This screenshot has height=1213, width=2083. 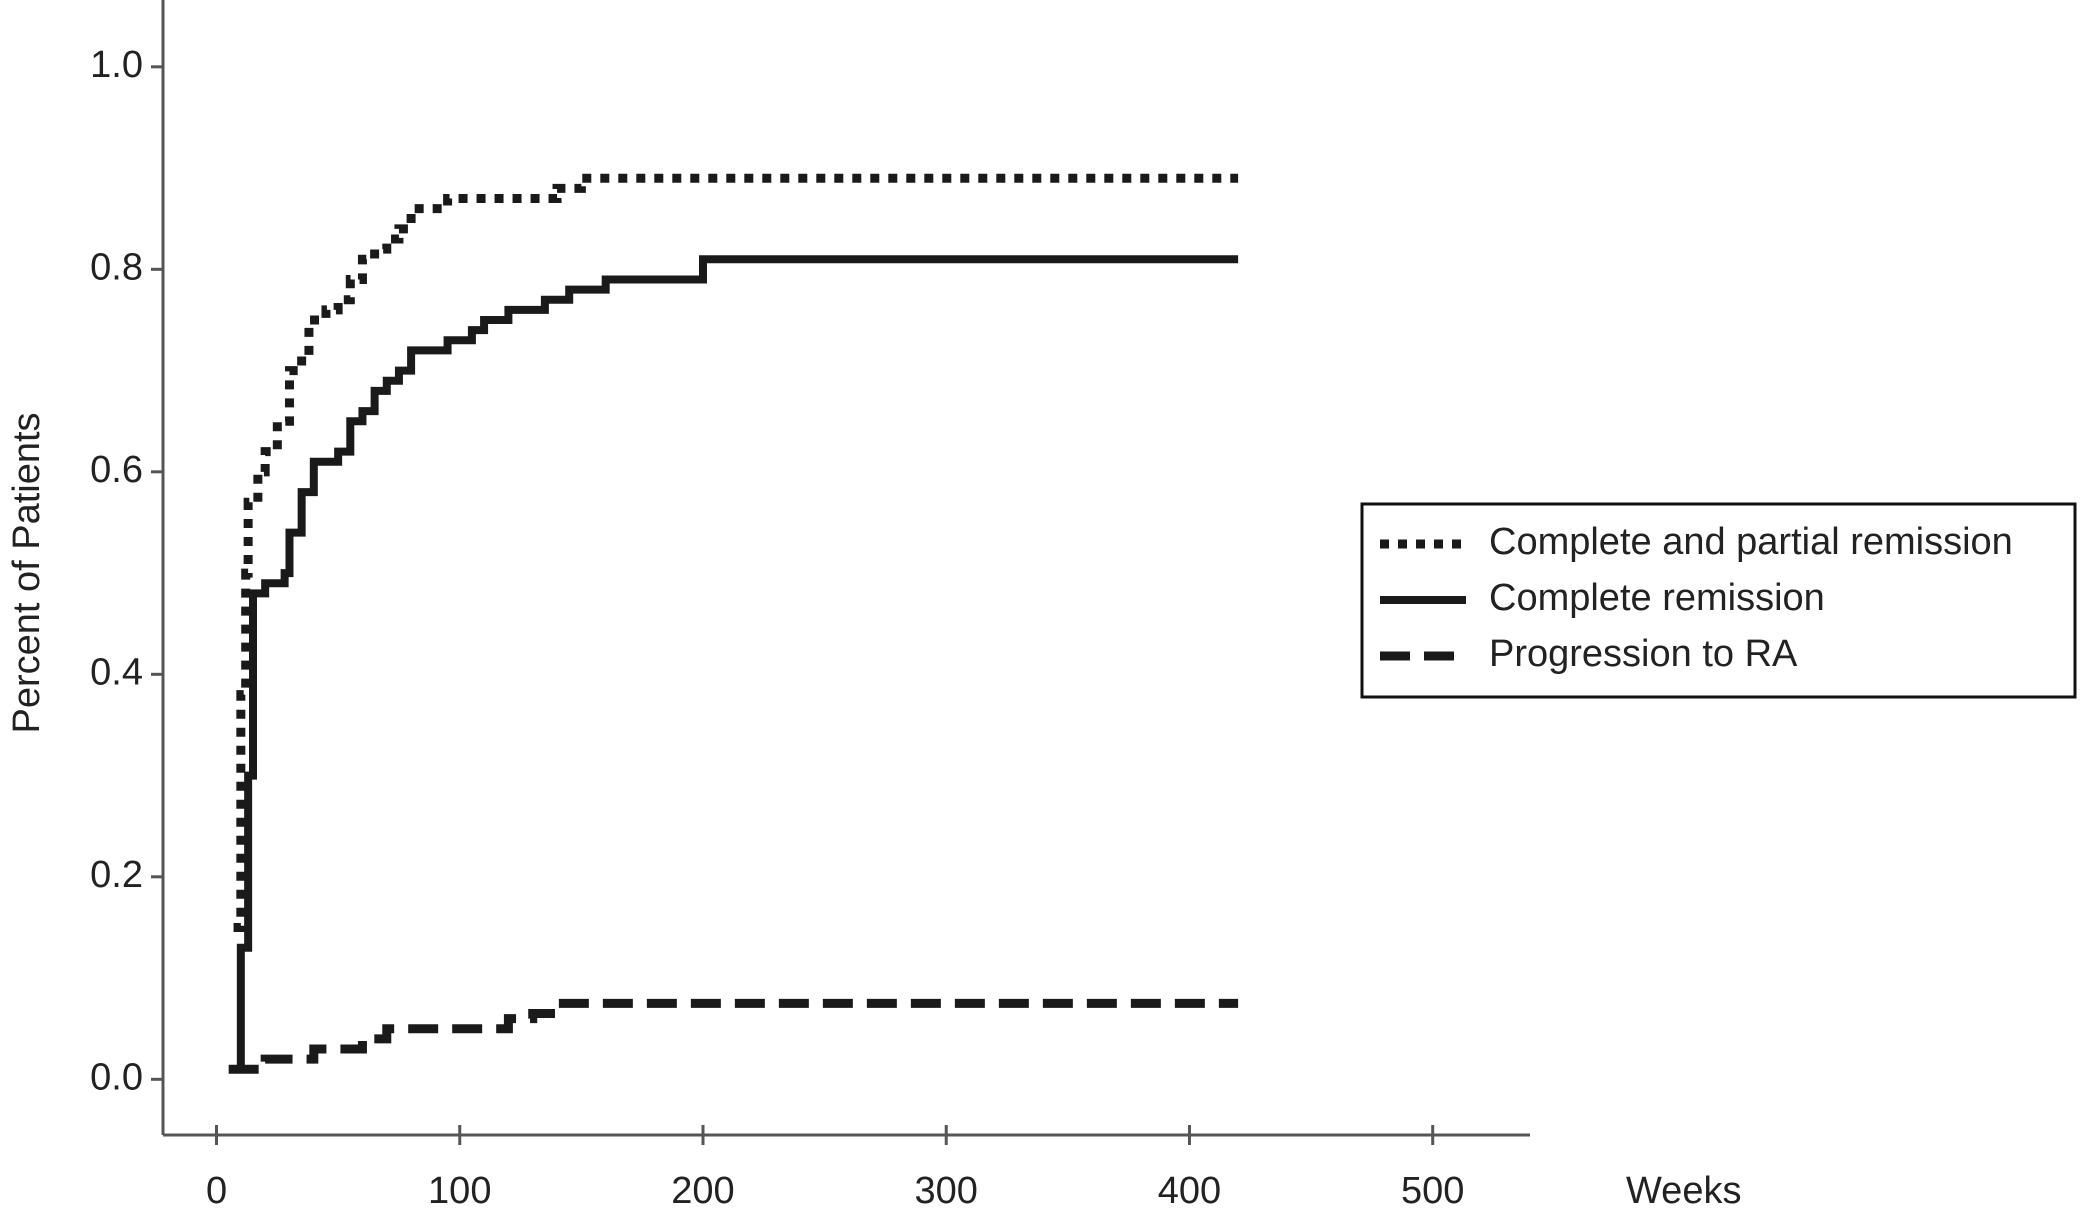 What do you see at coordinates (1643, 654) in the screenshot?
I see `legend-label: Progression to RA` at bounding box center [1643, 654].